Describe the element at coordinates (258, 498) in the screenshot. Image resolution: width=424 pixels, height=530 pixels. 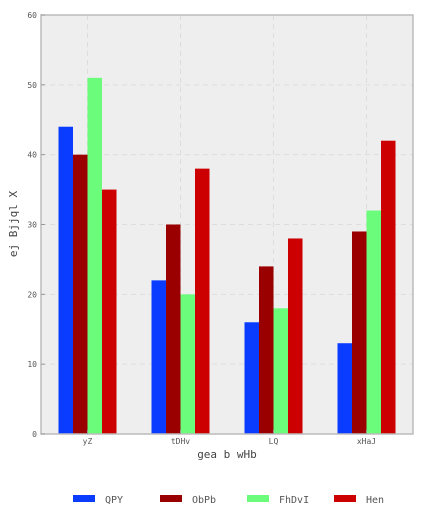
I see `legend-swatch-FhDvI` at that location.